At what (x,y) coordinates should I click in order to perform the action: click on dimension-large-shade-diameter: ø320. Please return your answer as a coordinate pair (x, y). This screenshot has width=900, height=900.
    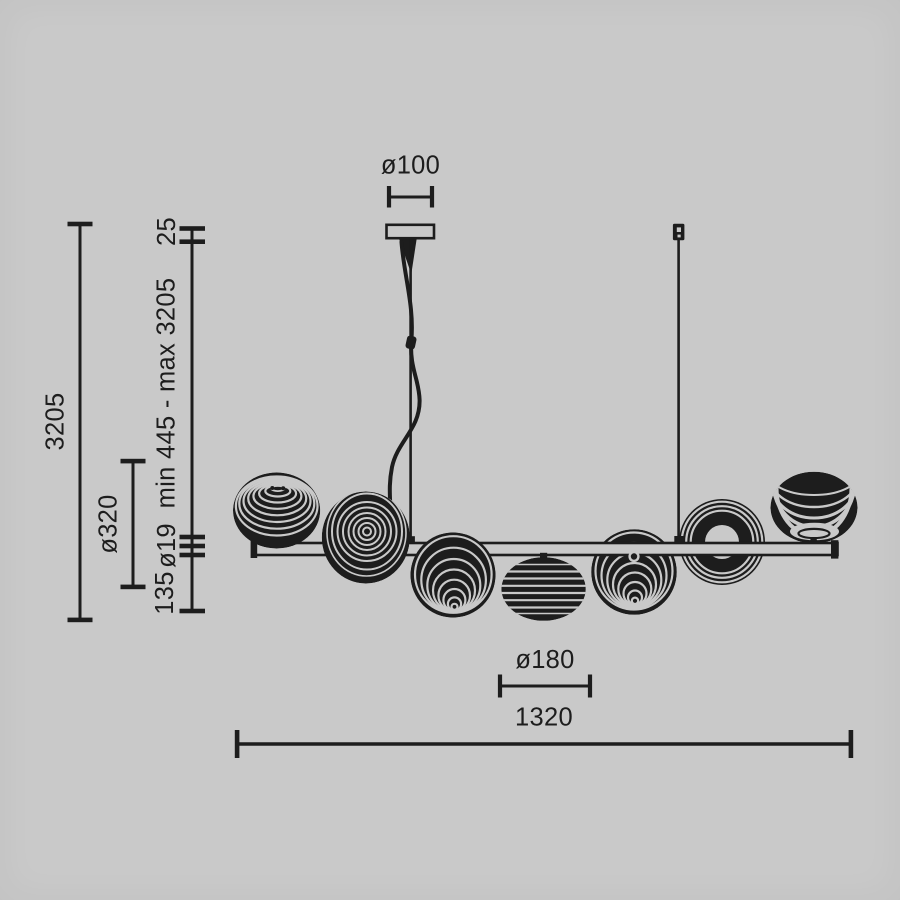
    Looking at the image, I should click on (120, 524).